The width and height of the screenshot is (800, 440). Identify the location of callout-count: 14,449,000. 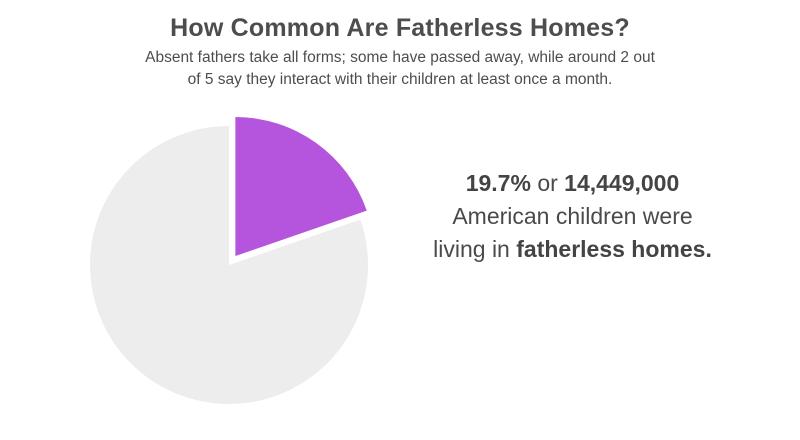
(622, 183).